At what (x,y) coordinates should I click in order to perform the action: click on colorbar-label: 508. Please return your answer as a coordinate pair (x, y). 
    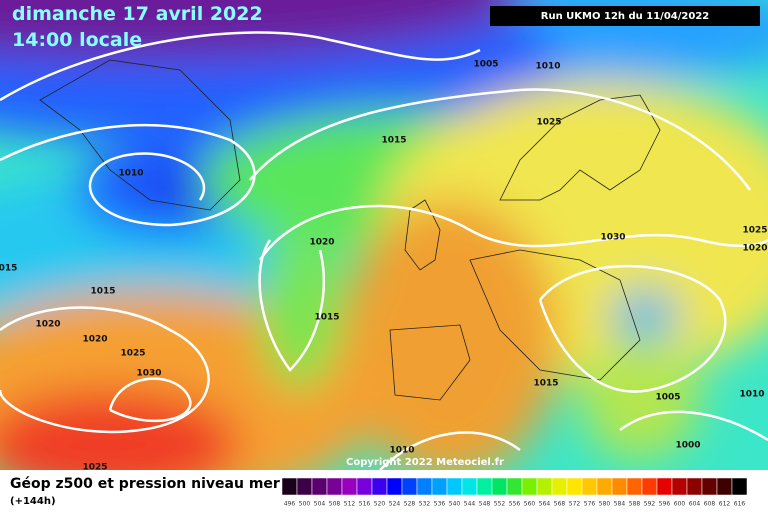
    Looking at the image, I should click on (335, 504).